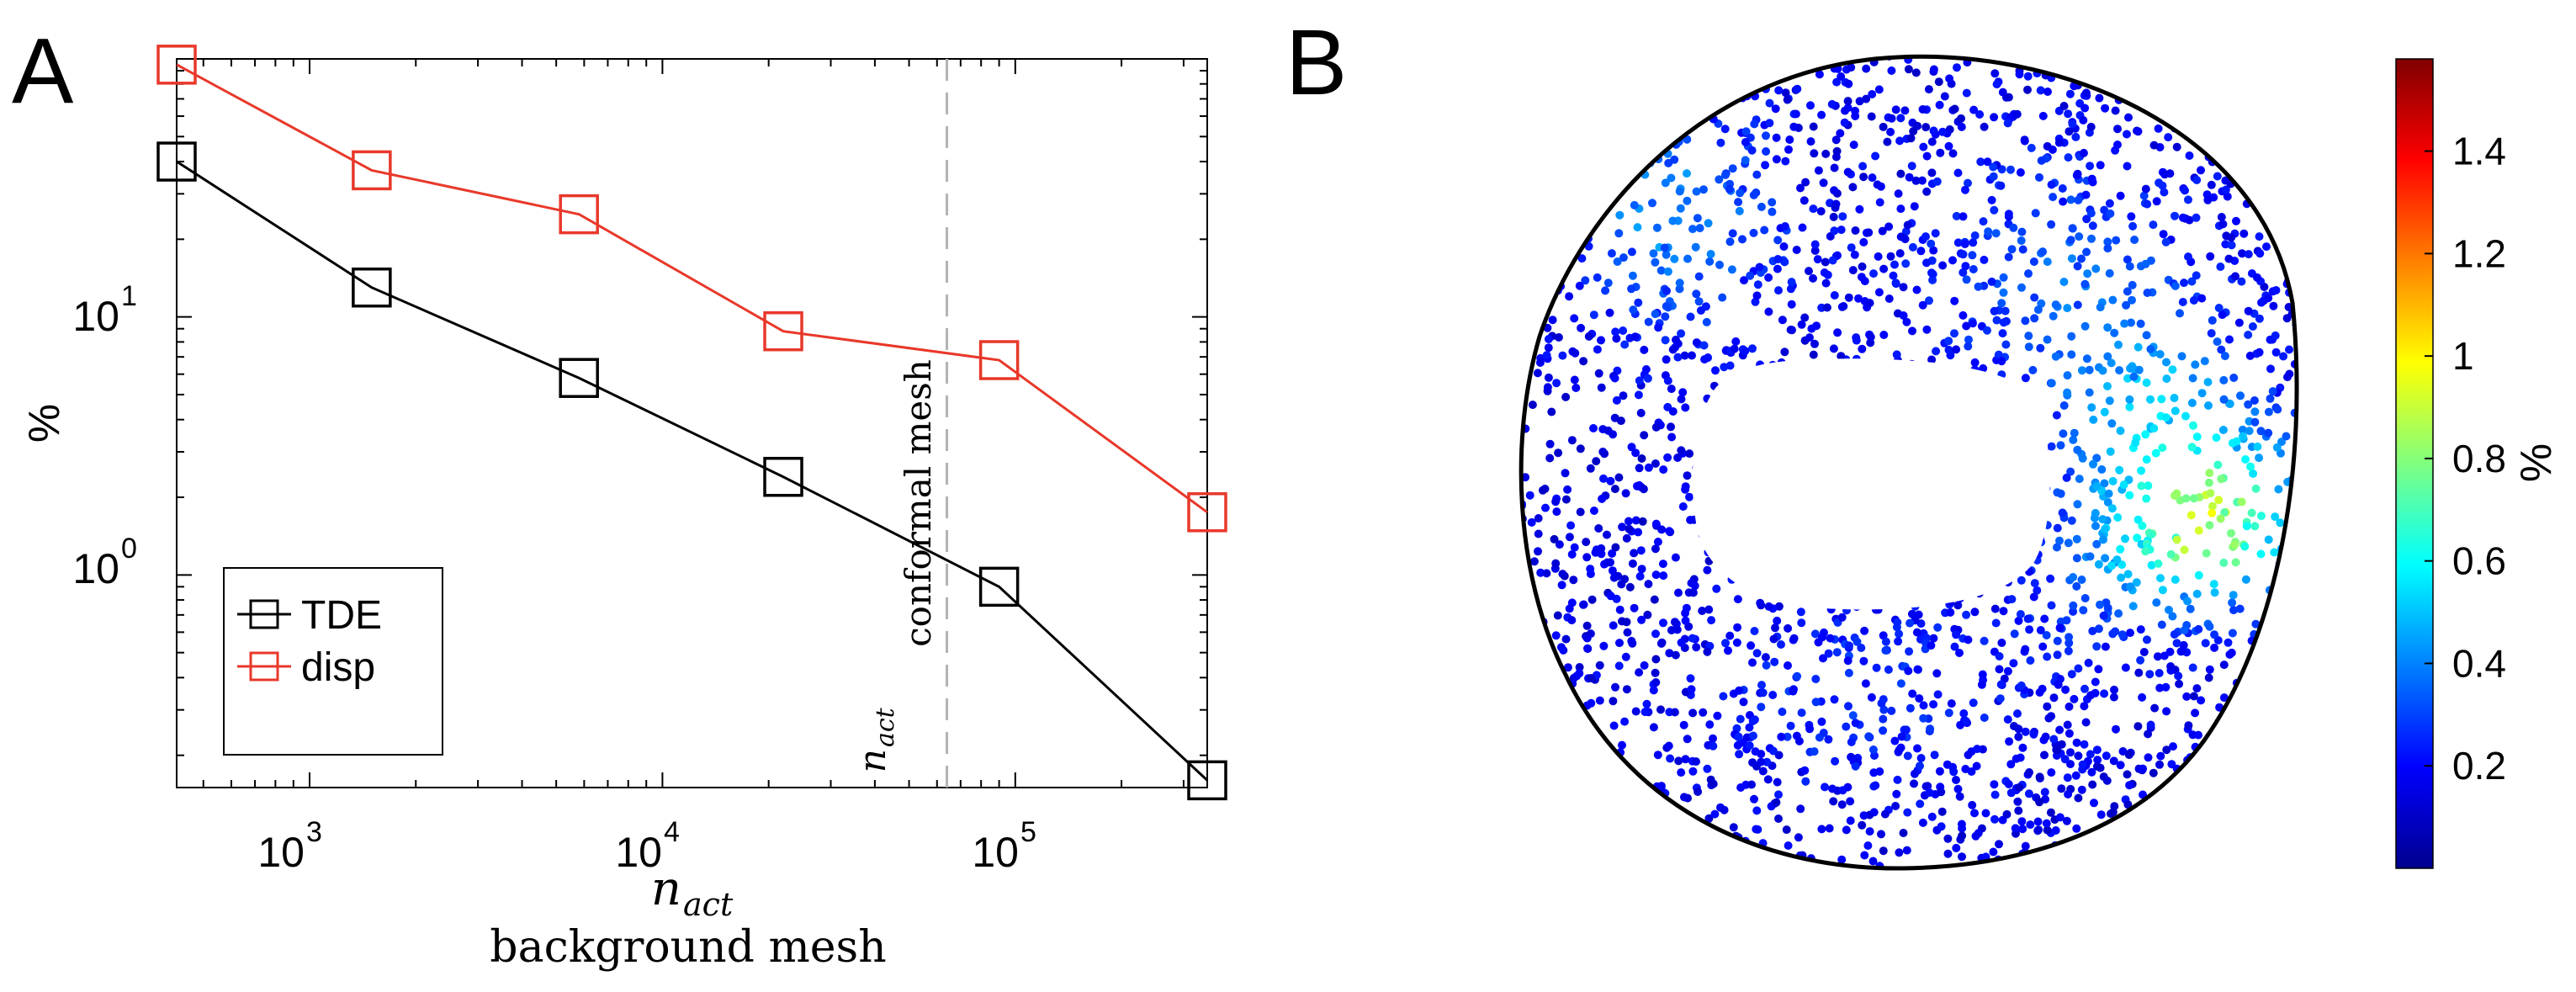  I want to click on marker-tde, so click(783, 476).